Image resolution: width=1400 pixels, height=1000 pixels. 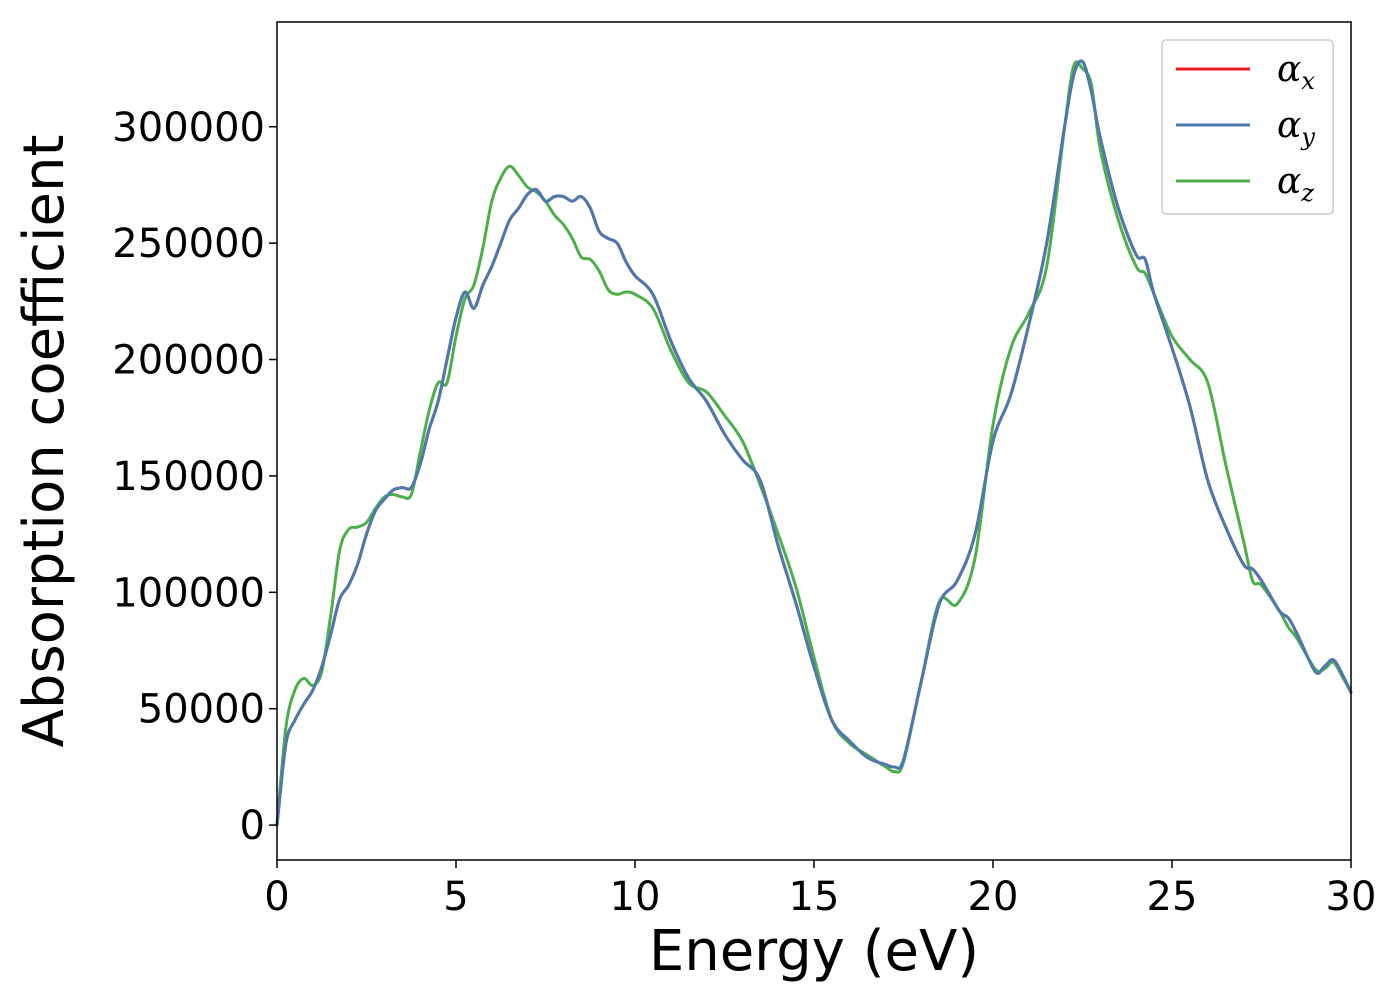 What do you see at coordinates (188, 361) in the screenshot?
I see `y-tick-label: 200000` at bounding box center [188, 361].